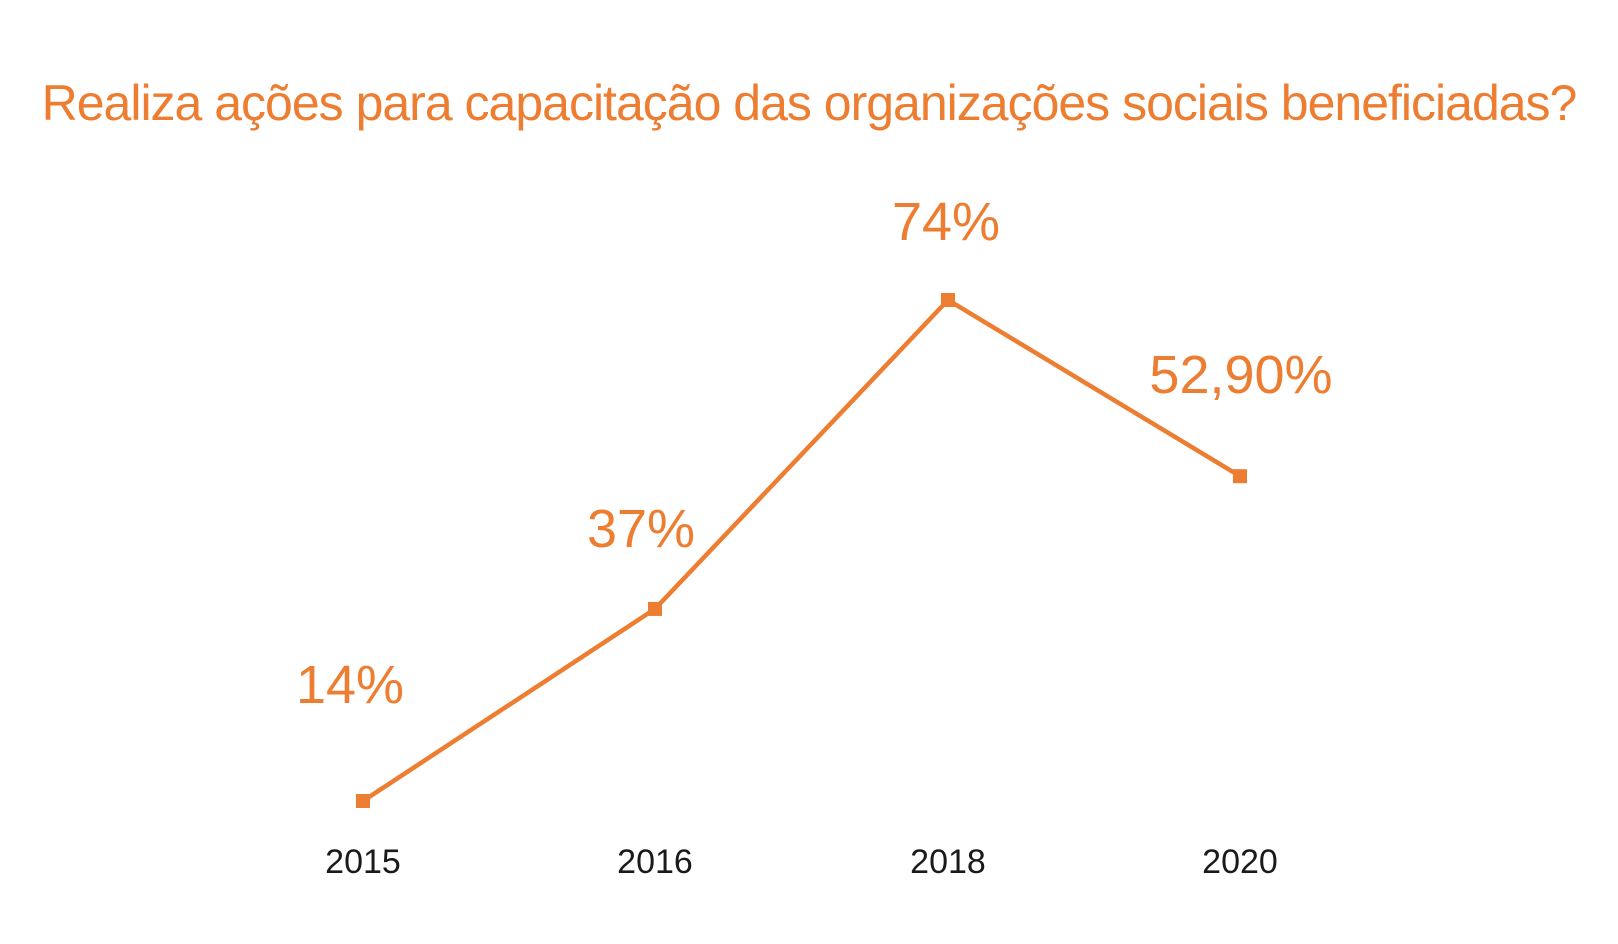  What do you see at coordinates (641, 529) in the screenshot?
I see `data-label: 37%` at bounding box center [641, 529].